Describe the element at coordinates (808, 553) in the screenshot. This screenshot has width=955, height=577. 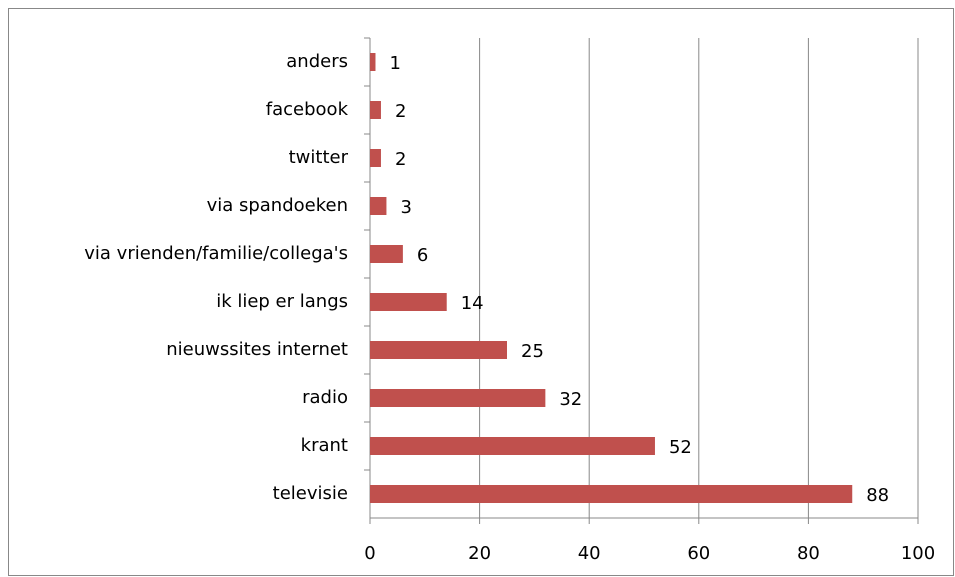
I see `x-tick-label: 80` at that location.